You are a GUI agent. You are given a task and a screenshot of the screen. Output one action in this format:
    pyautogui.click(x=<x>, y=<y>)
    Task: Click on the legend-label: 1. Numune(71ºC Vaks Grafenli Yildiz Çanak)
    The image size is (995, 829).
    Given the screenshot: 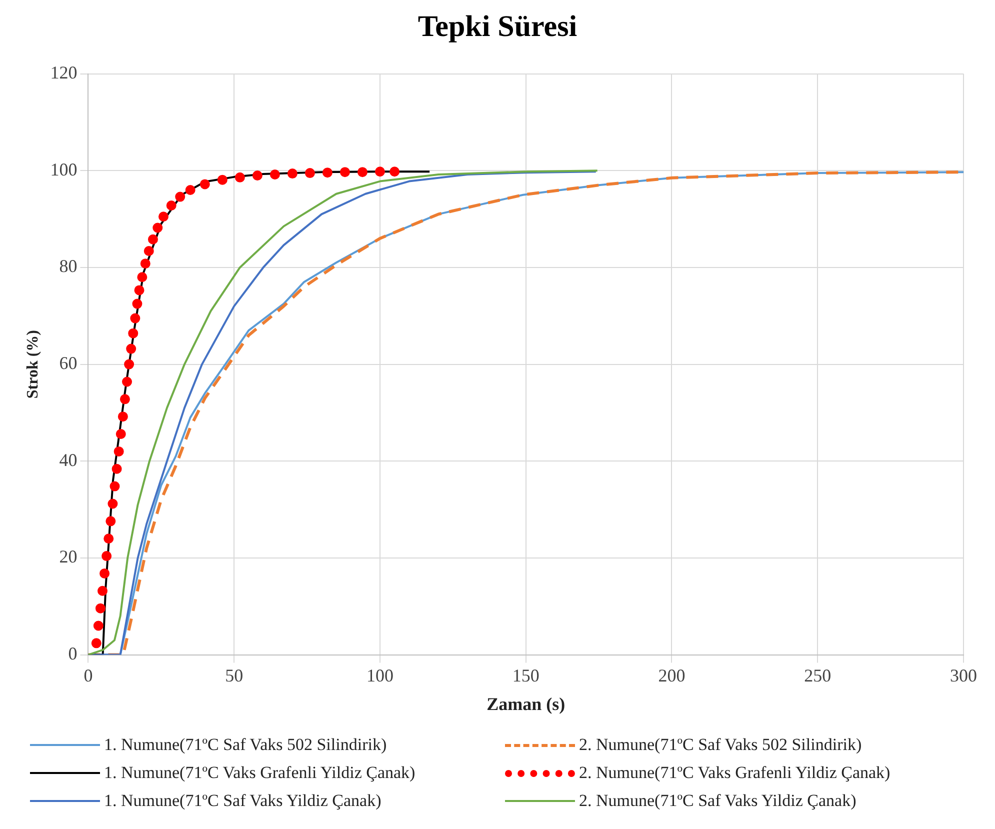 What is the action you would take?
    pyautogui.click(x=260, y=773)
    